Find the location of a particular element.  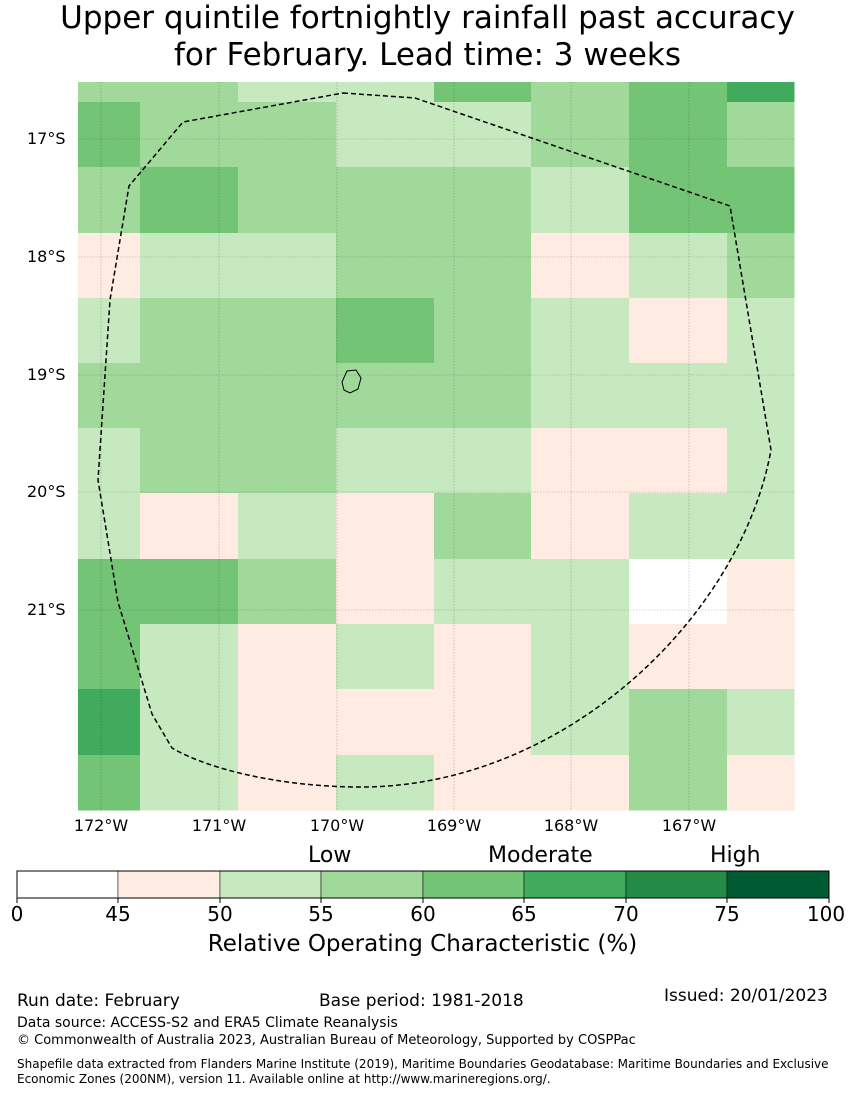

colorbar-label-high: High is located at coordinates (735, 855).